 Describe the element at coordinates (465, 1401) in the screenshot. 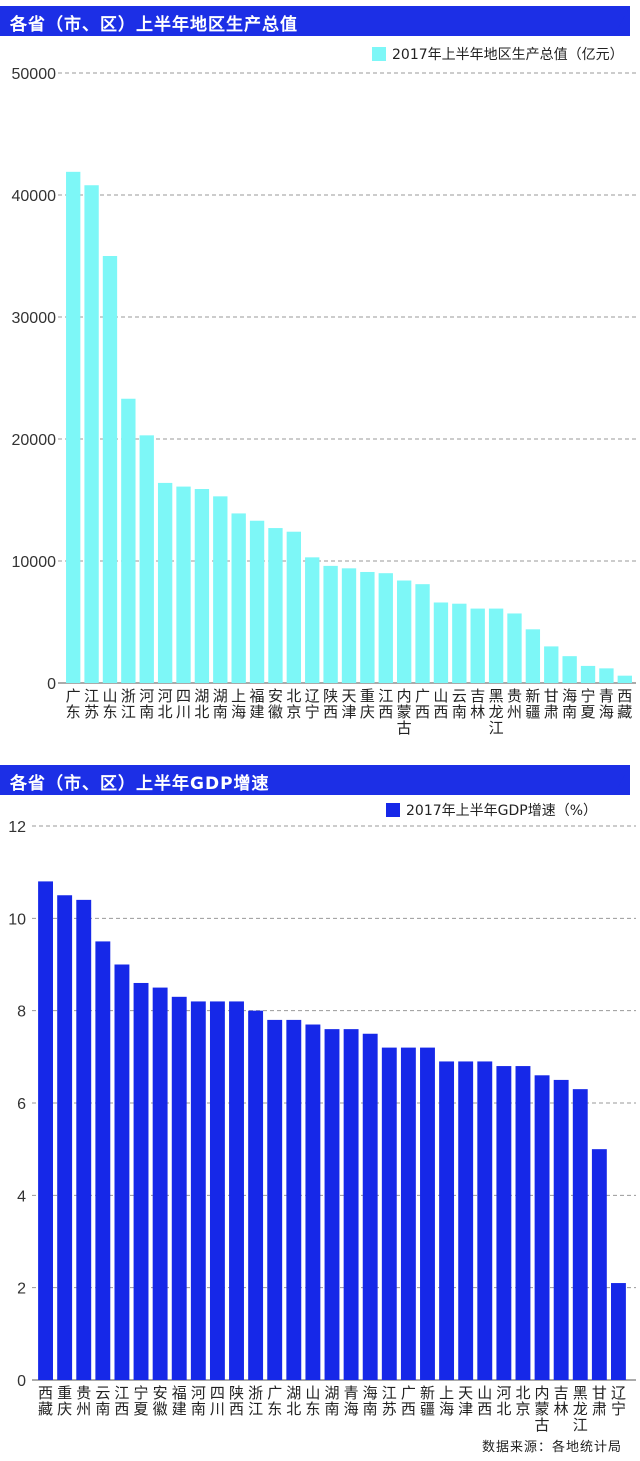

I see `x-tick-label: 天津` at that location.